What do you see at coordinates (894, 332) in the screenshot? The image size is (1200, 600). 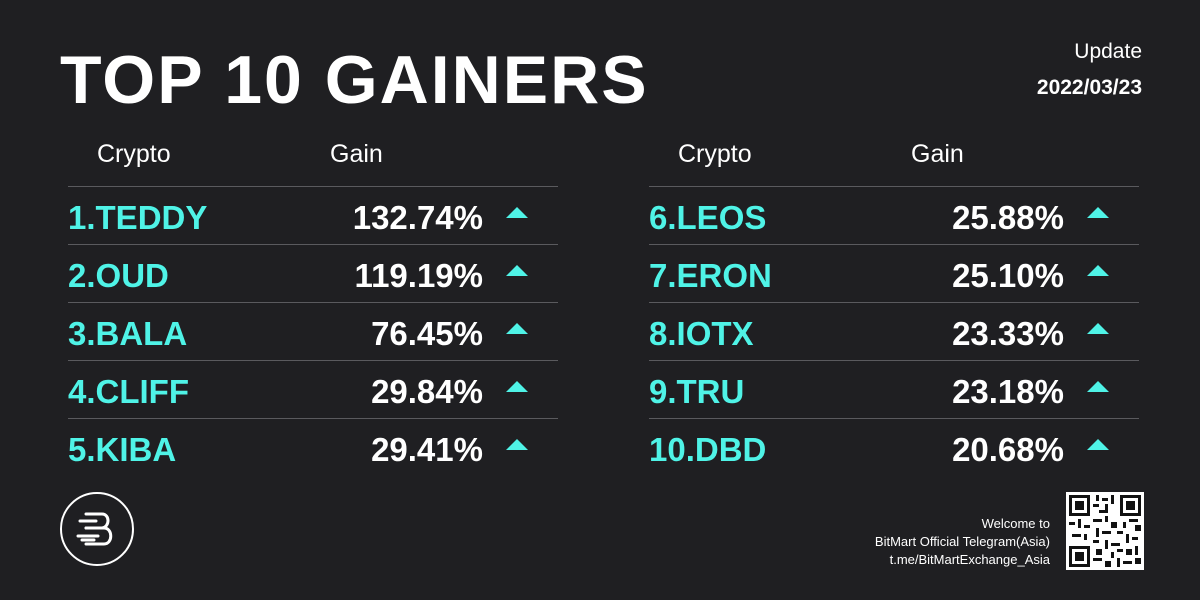 I see `table-row: 8.IOTX 23.33%` at bounding box center [894, 332].